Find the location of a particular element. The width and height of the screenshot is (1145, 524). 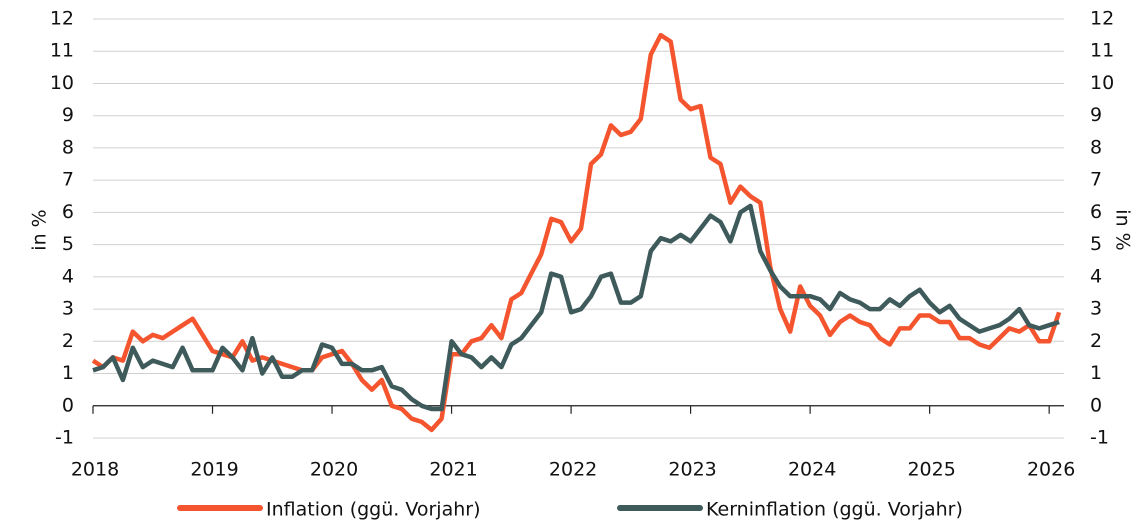

y-tick-label: 5 is located at coordinates (68, 244).